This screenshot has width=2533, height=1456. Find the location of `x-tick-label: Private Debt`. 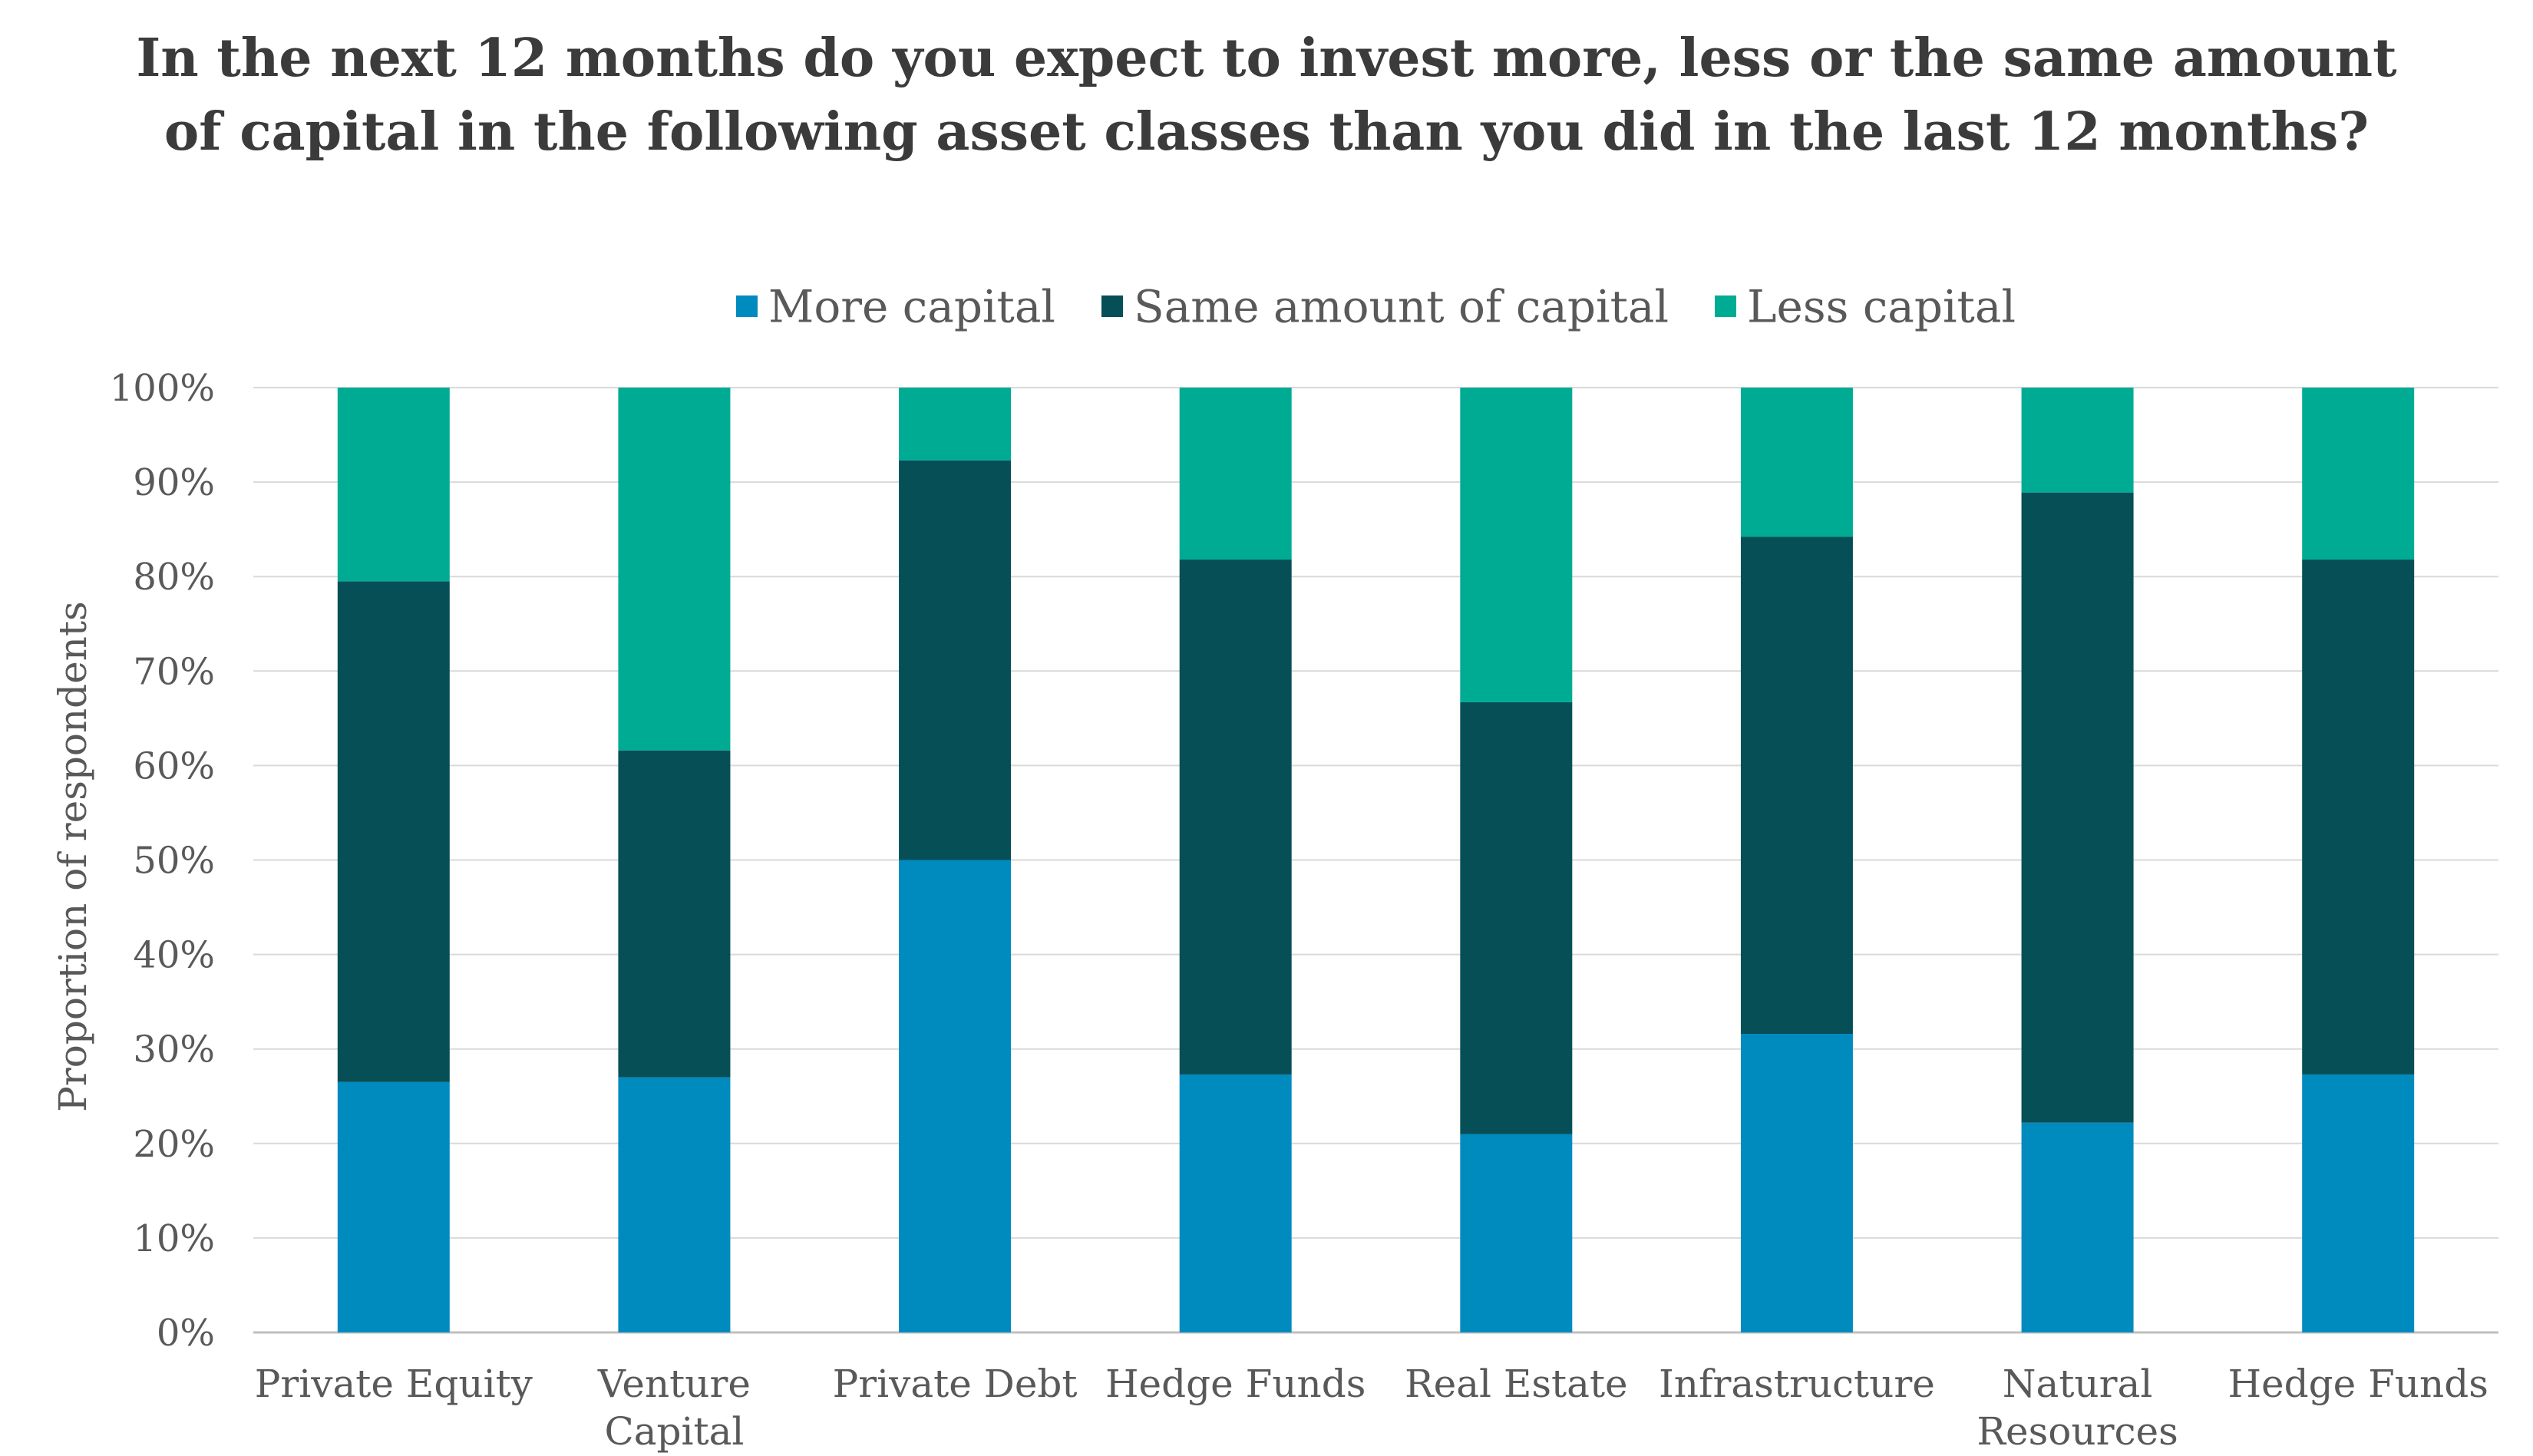

x-tick-label: Private Debt is located at coordinates (956, 1384).